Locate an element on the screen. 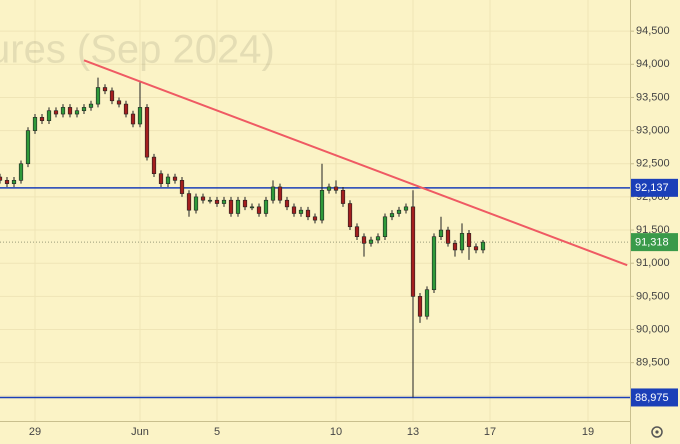 This screenshot has width=680, height=444. y-tick-label: 93,000 is located at coordinates (653, 131).